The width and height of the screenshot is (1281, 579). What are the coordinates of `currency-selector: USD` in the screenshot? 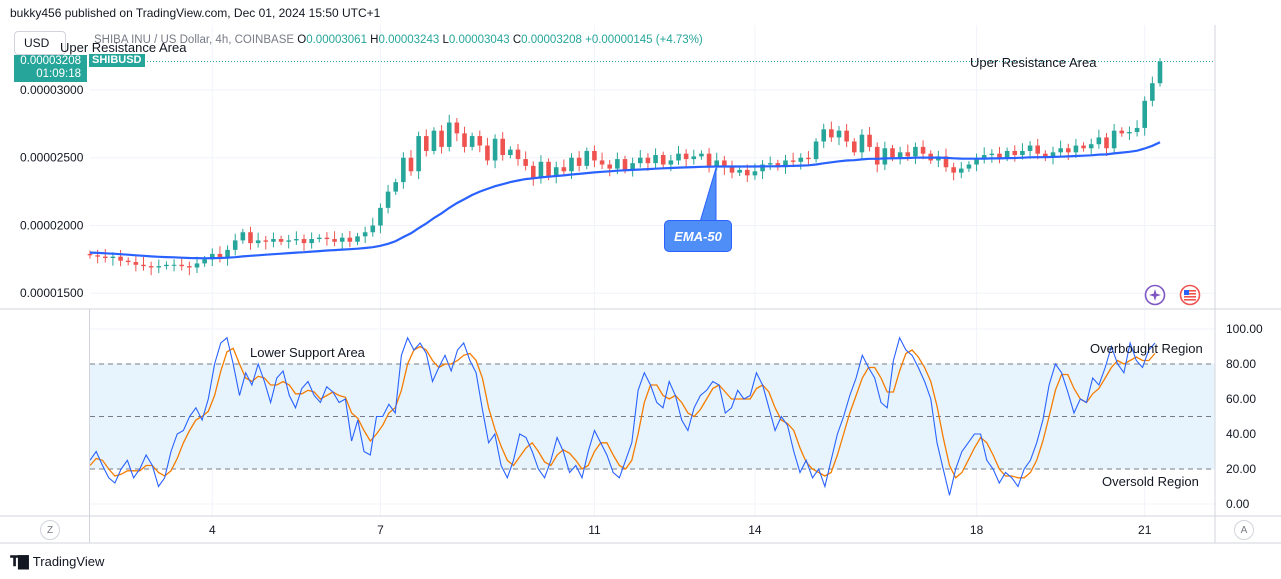 It's located at (40, 43).